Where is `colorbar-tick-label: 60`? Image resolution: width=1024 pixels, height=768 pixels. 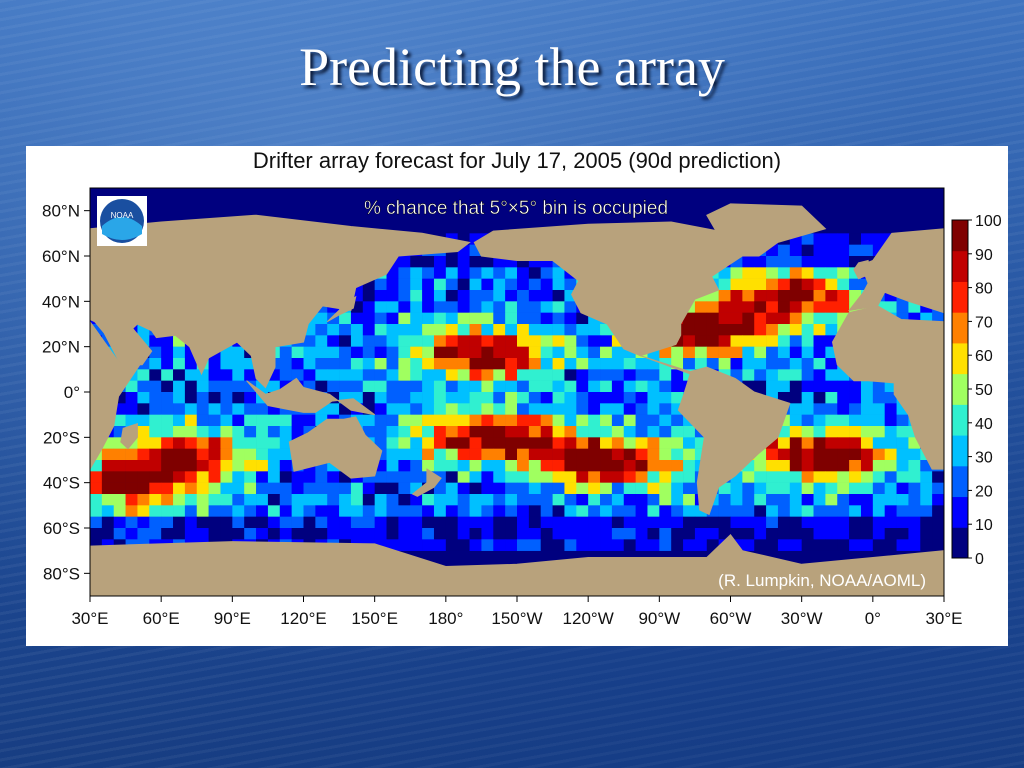
colorbar-tick-label: 60 is located at coordinates (984, 356).